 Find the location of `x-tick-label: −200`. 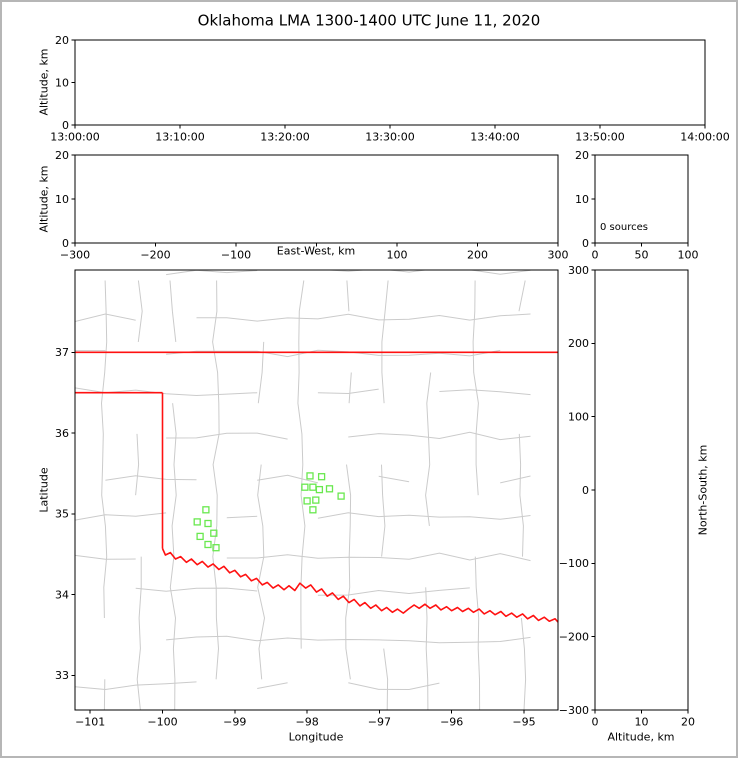

x-tick-label: −200 is located at coordinates (155, 255).